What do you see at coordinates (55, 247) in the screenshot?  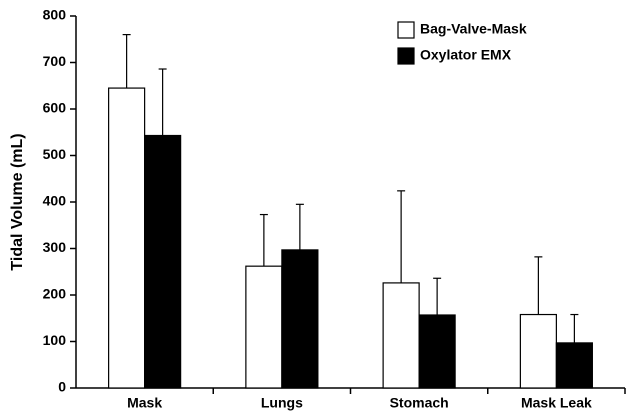 I see `y-tick-label: 300` at bounding box center [55, 247].